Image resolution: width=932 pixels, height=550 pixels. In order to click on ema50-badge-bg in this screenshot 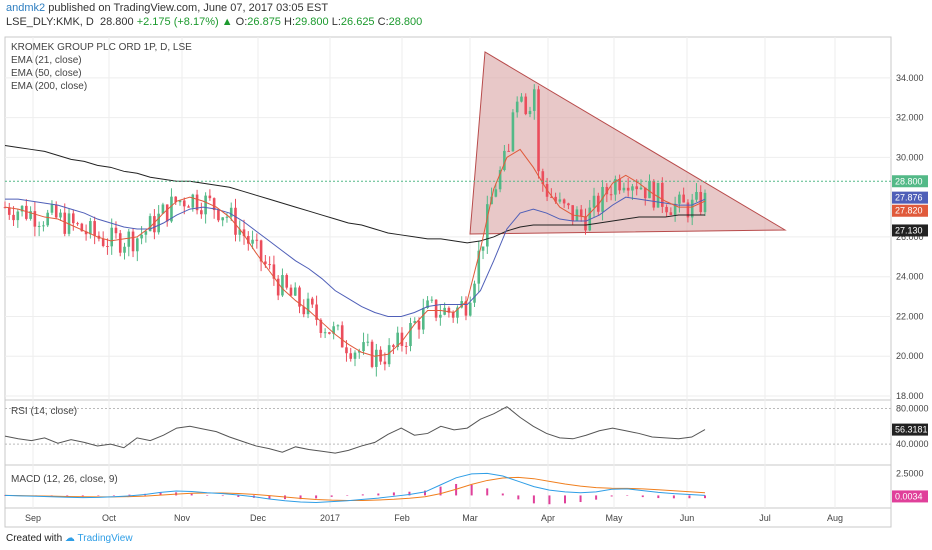, I will do `click(910, 197)`.